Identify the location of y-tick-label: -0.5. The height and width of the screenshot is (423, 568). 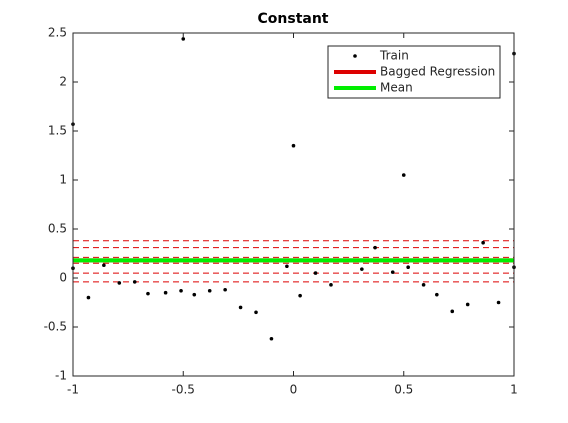
(55, 327).